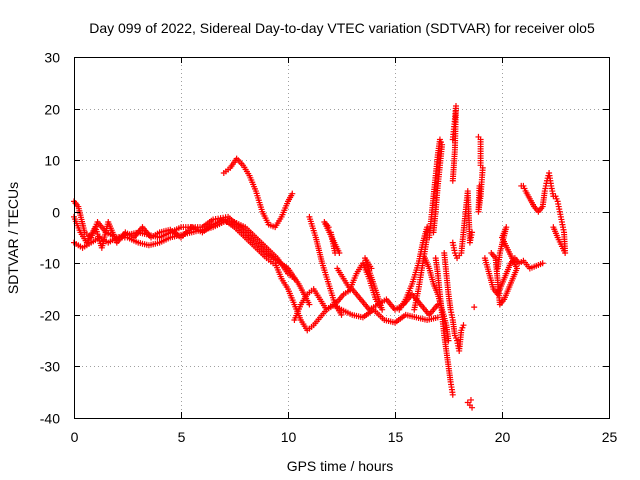  What do you see at coordinates (414, 309) in the screenshot?
I see `point-track-i` at bounding box center [414, 309].